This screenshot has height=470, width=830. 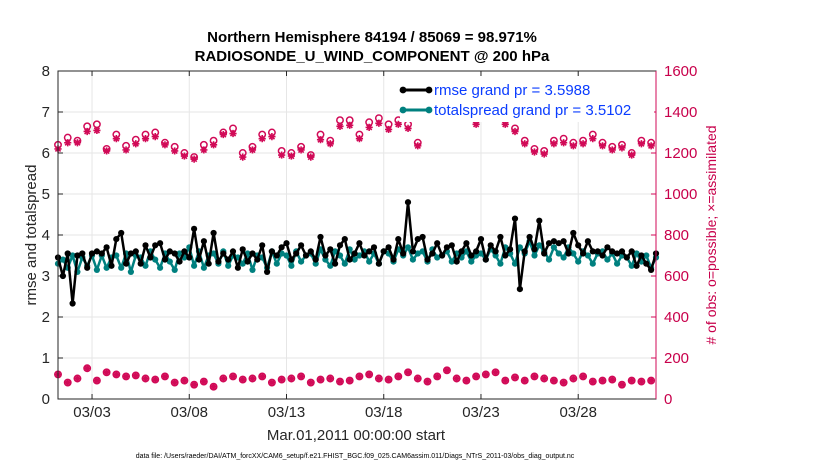 I want to click on y-left-tick-label: 8, so click(x=46, y=71).